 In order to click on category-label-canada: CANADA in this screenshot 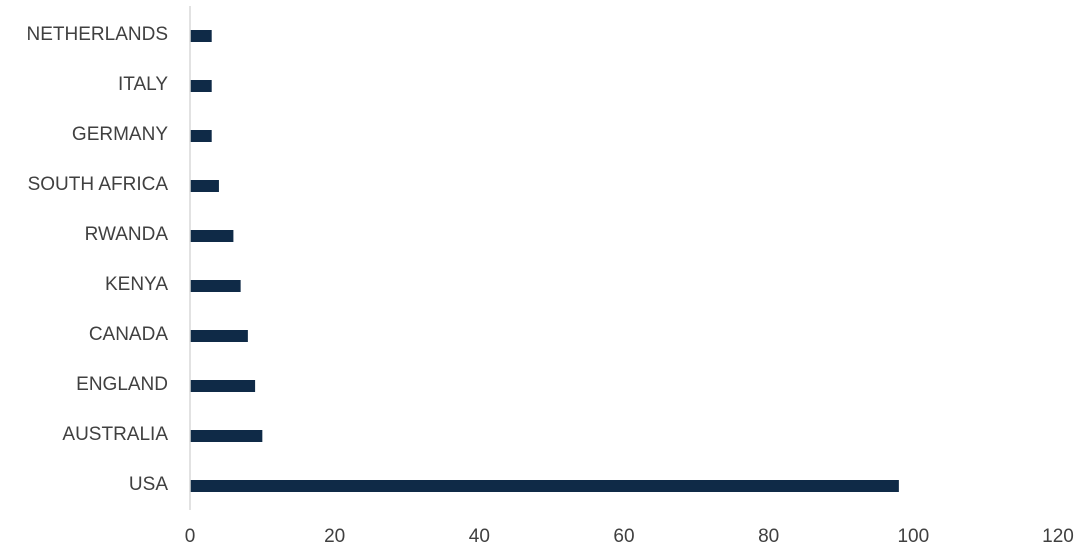, I will do `click(129, 334)`.